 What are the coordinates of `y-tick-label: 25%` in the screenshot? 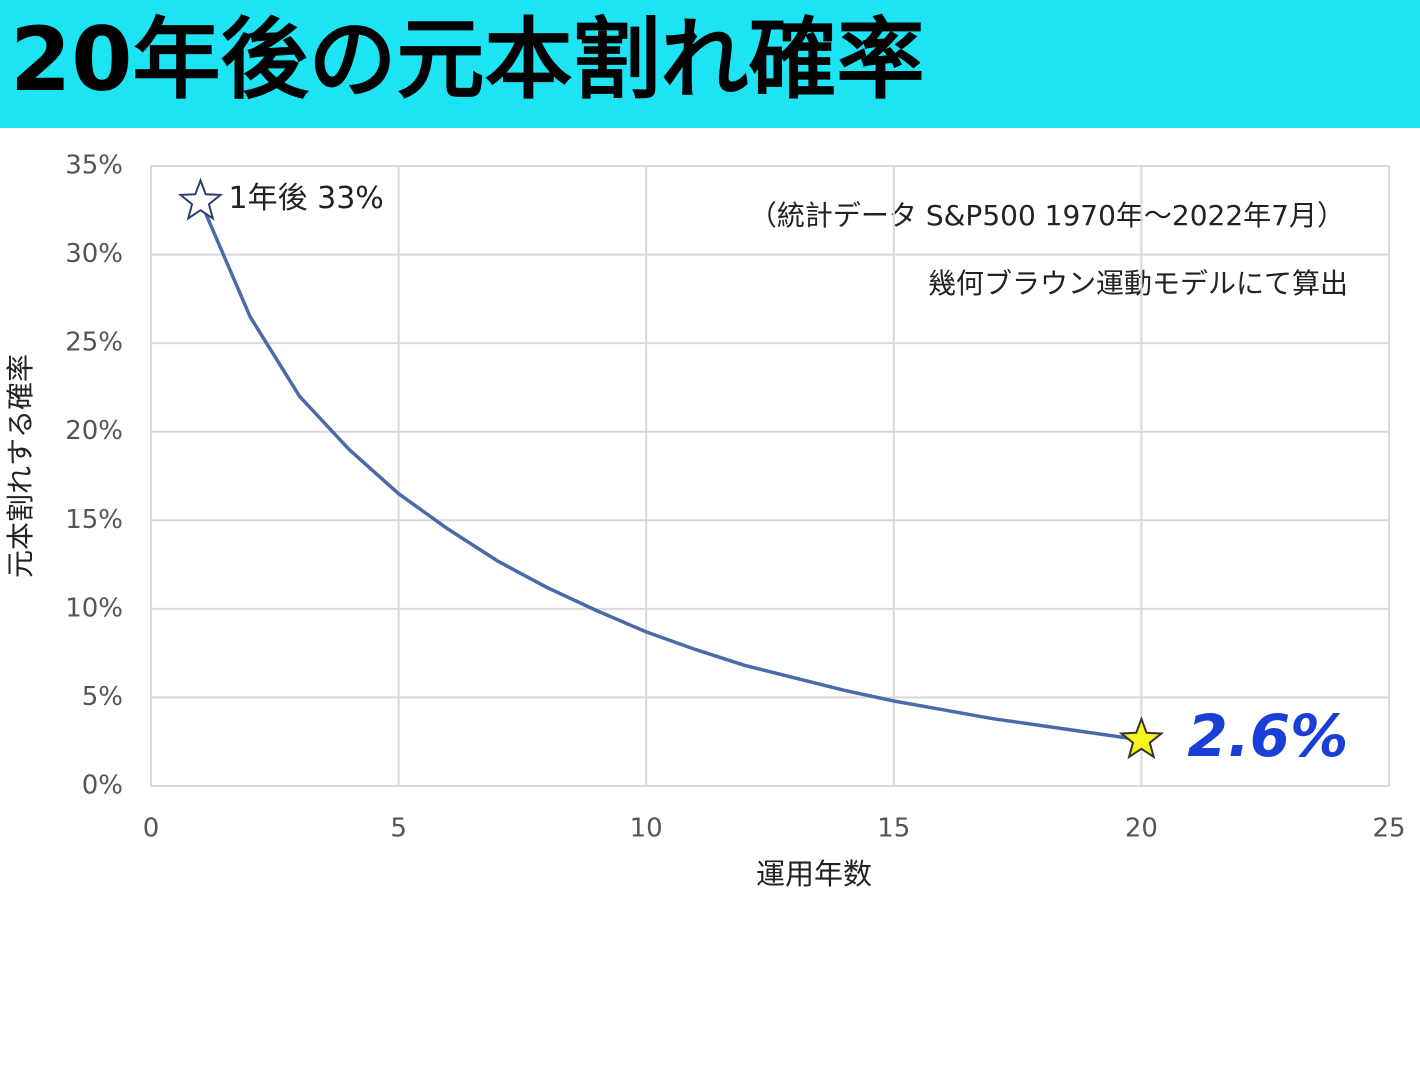 It's located at (94, 343).